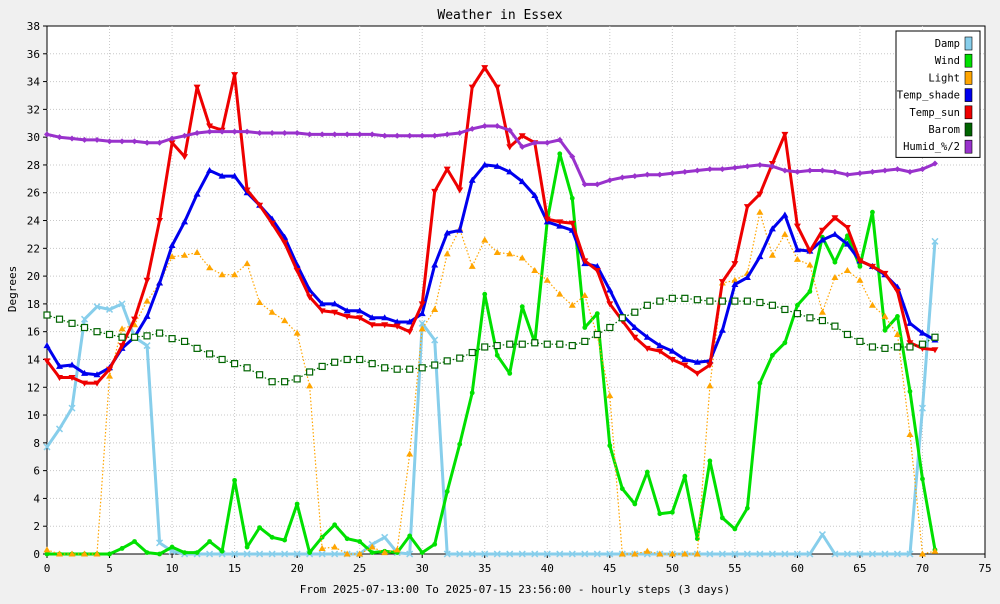 The width and height of the screenshot is (1000, 604). What do you see at coordinates (859, 568) in the screenshot?
I see `x-tick-label: 65` at bounding box center [859, 568].